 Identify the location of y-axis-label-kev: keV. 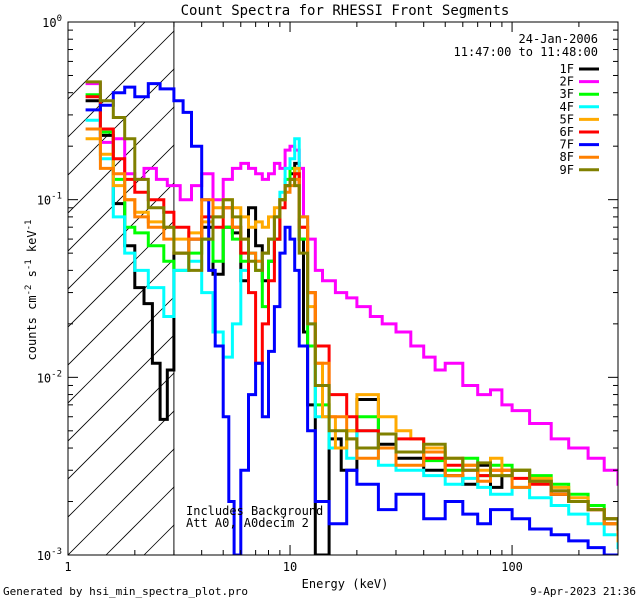
(32, 244).